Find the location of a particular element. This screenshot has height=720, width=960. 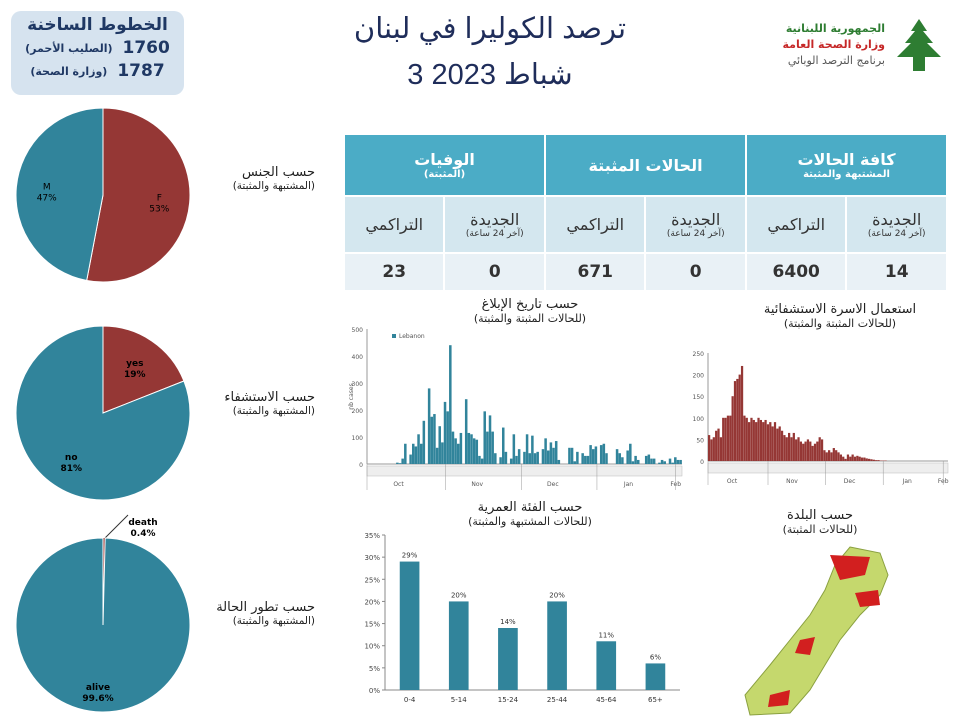

section-title: حسب الاستشفاء is located at coordinates (269, 397).